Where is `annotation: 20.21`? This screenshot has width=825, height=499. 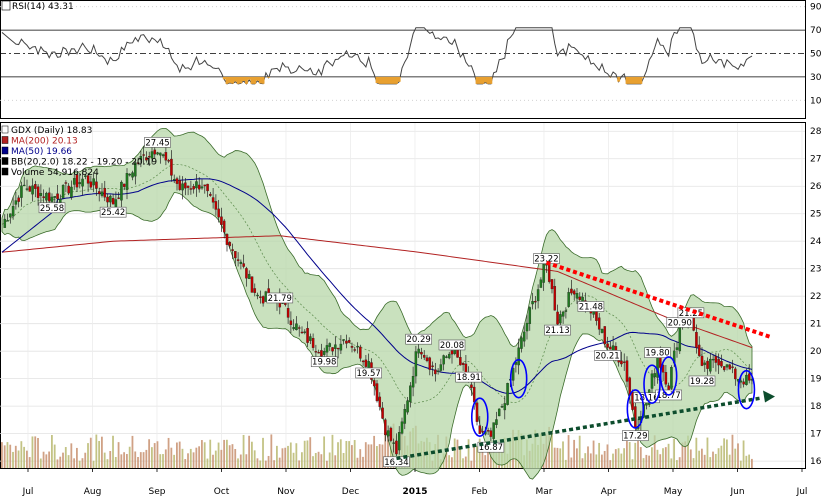 annotation: 20.21 is located at coordinates (607, 355).